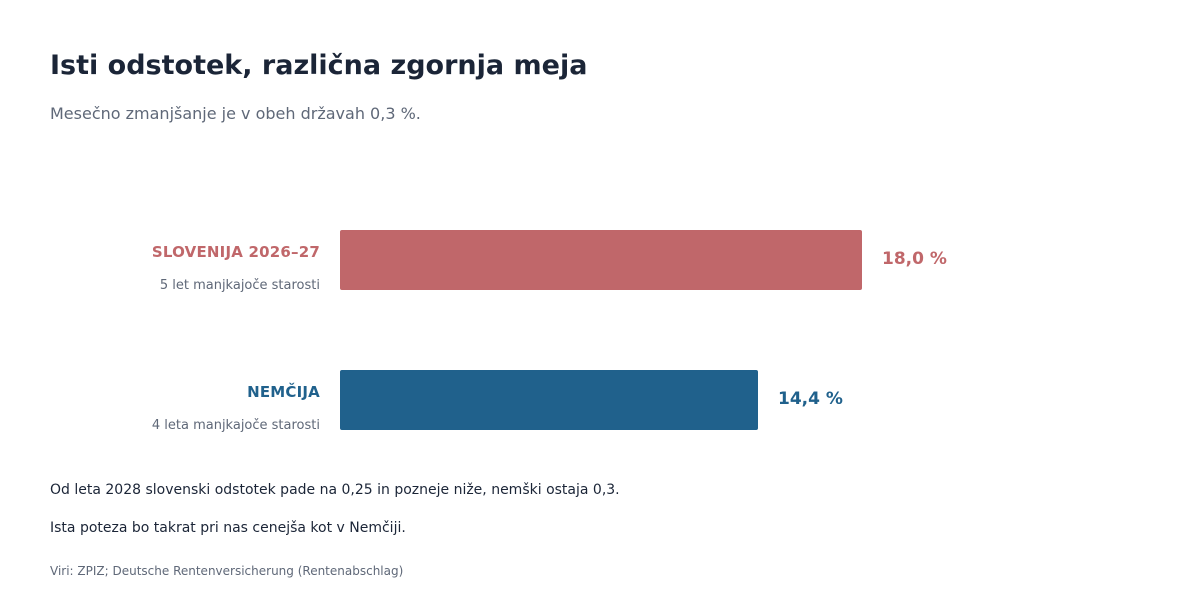 This screenshot has width=1200, height=600. I want to click on bar-slovenia, so click(601, 260).